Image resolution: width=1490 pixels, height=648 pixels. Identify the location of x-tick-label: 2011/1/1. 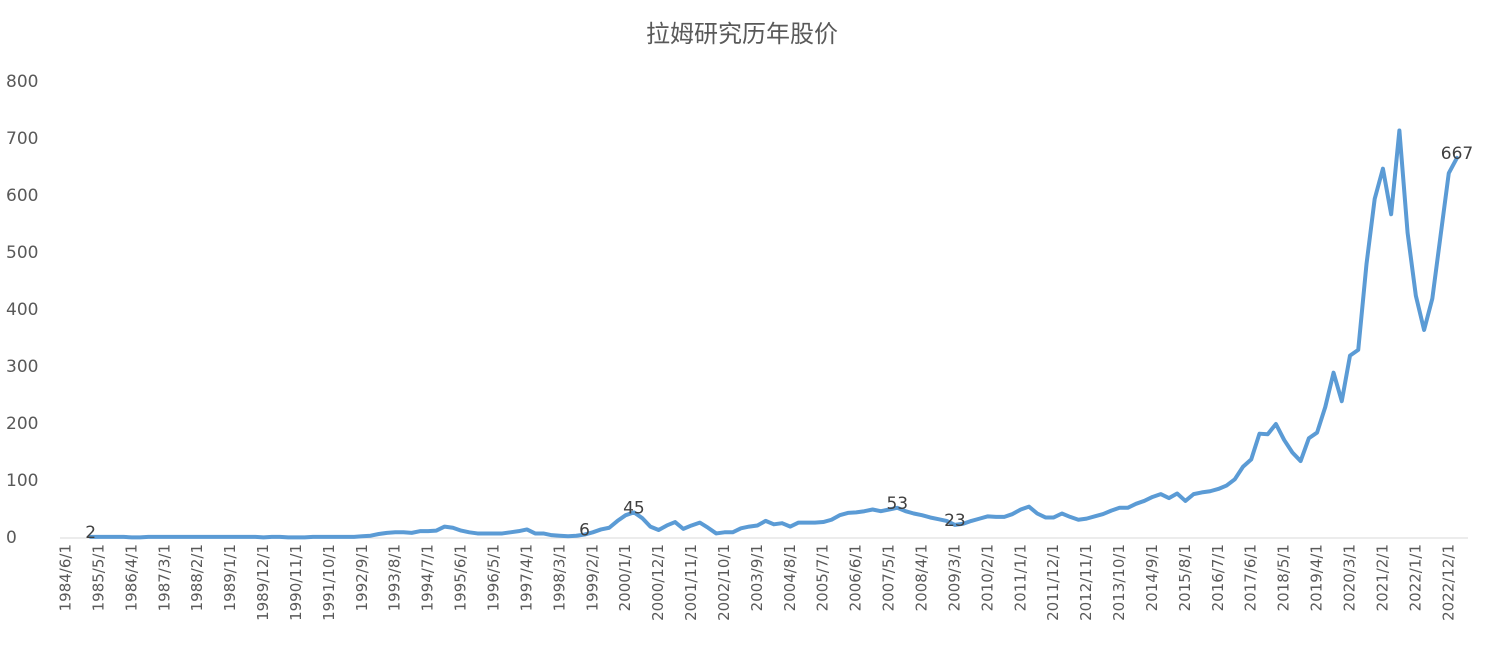
(1020, 577).